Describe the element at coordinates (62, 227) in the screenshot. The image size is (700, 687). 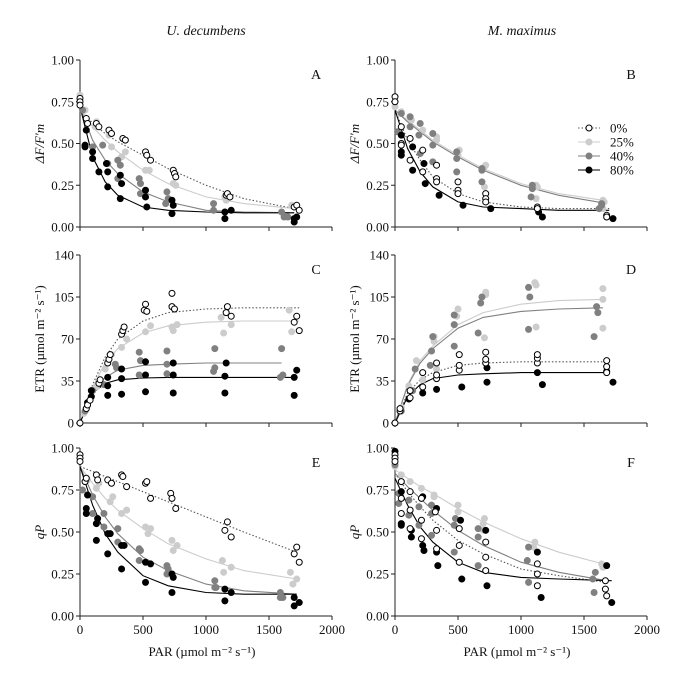
I see `y-tick-label: 0.00` at that location.